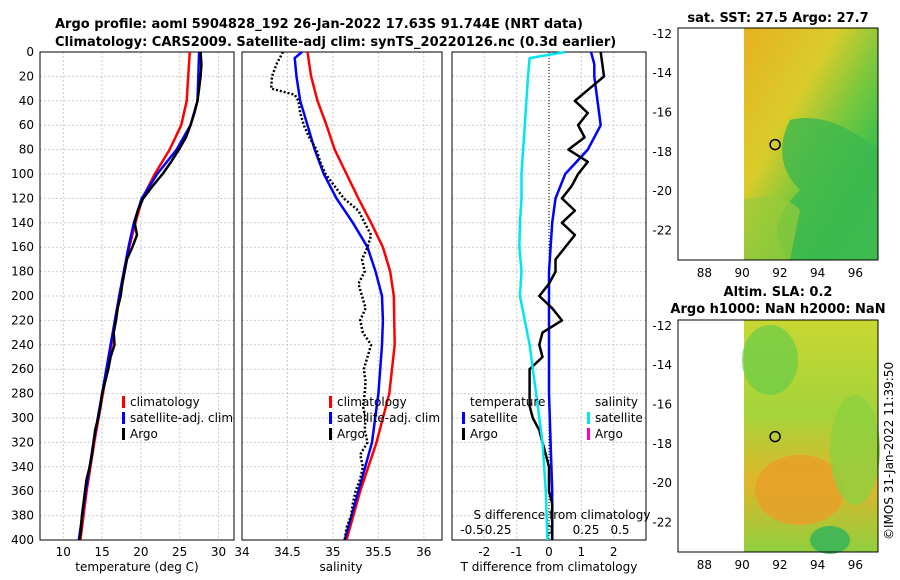  Describe the element at coordinates (567, 295) in the screenshot. I see `series-line-t-argo` at that location.